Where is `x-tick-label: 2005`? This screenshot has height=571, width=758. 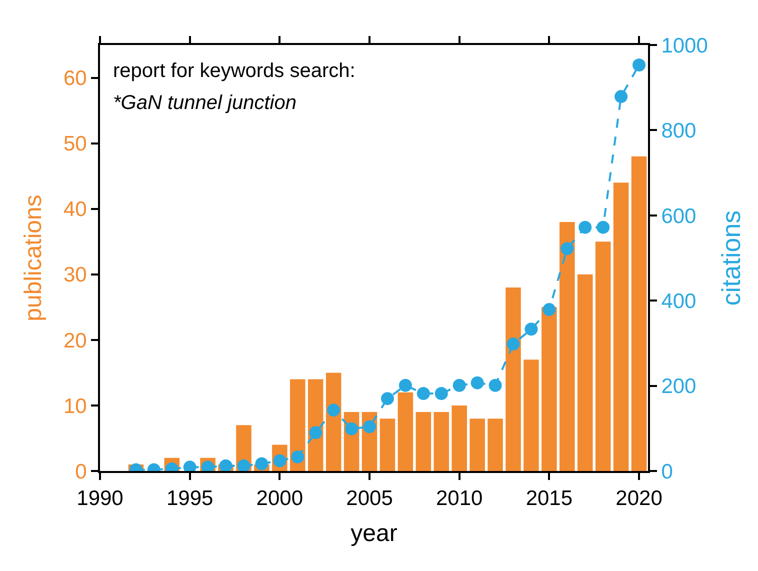 x-tick-label: 2005 is located at coordinates (369, 498).